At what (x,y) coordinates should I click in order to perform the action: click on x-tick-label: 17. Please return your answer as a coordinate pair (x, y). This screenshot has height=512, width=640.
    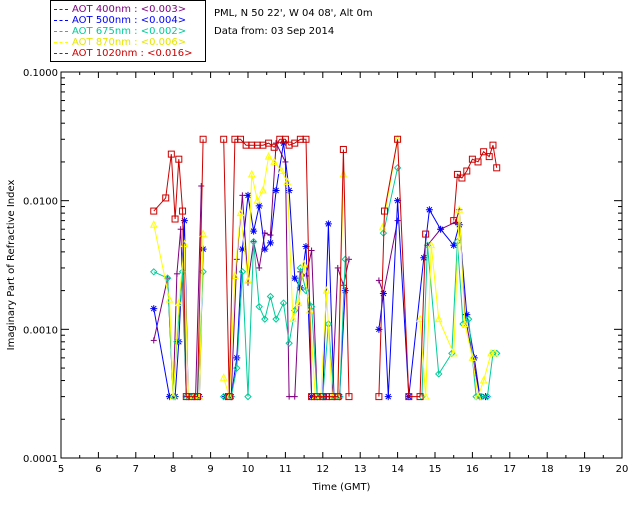
    Looking at the image, I should click on (509, 469).